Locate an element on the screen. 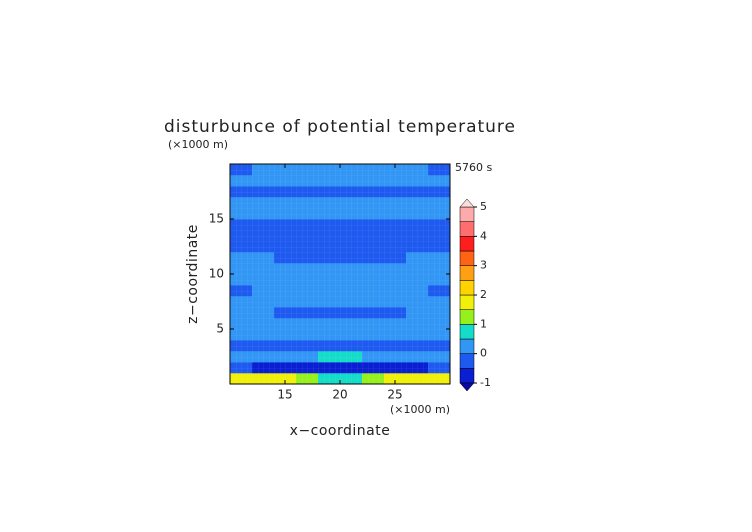 This screenshot has width=752, height=532. time-label: 5760 s is located at coordinates (473, 167).